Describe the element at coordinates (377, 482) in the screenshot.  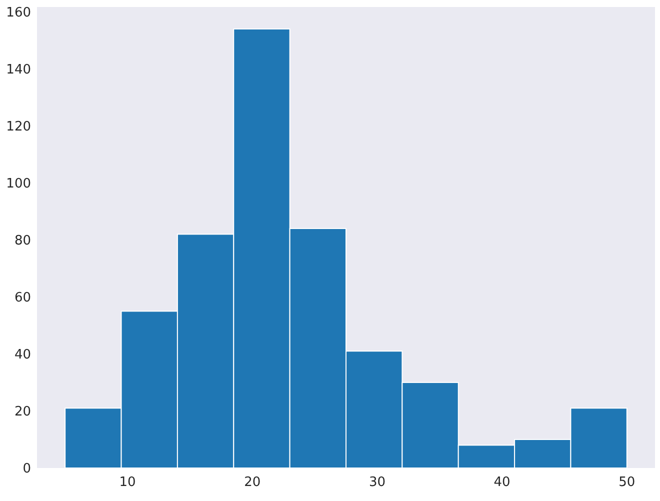
I see `x-tick-label: 30` at that location.